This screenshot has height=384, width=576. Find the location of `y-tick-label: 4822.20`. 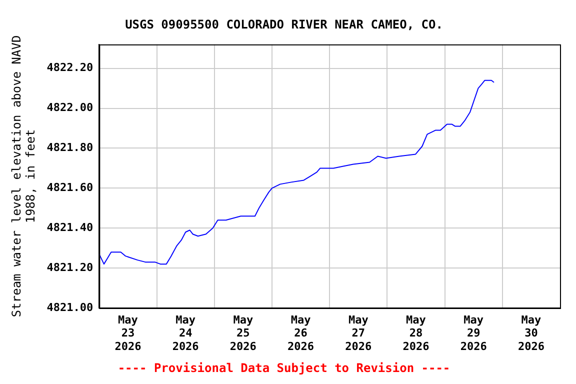

y-tick-label: 4822.20 is located at coordinates (70, 67).